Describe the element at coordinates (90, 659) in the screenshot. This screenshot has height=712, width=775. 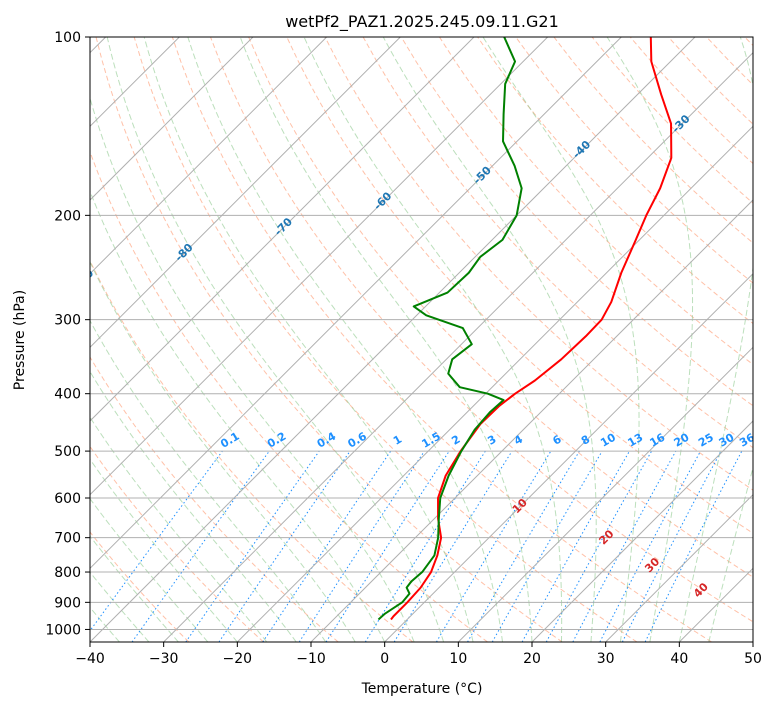
I see `x-tick-label: −40` at that location.